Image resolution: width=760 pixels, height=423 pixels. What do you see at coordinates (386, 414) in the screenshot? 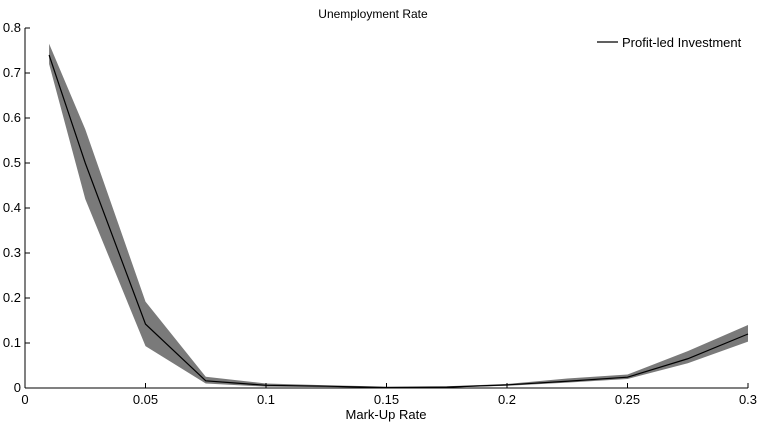
I see `x-axis-label: Mark-Up Rate` at bounding box center [386, 414].